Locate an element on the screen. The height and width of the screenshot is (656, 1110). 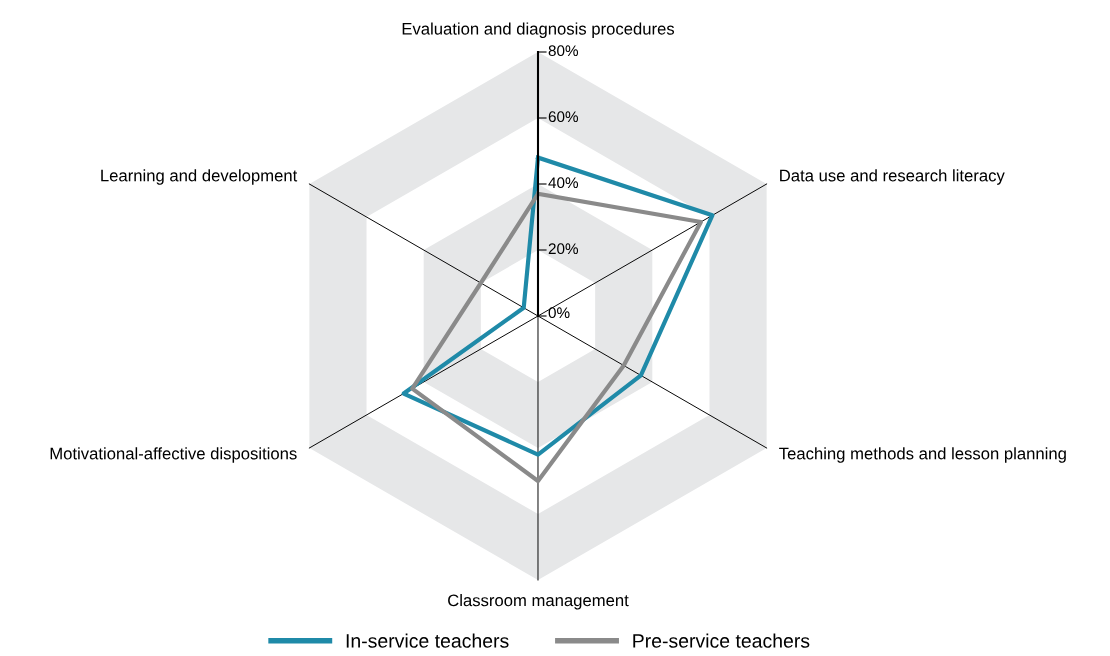
y-tick-label: 80% is located at coordinates (563, 51).